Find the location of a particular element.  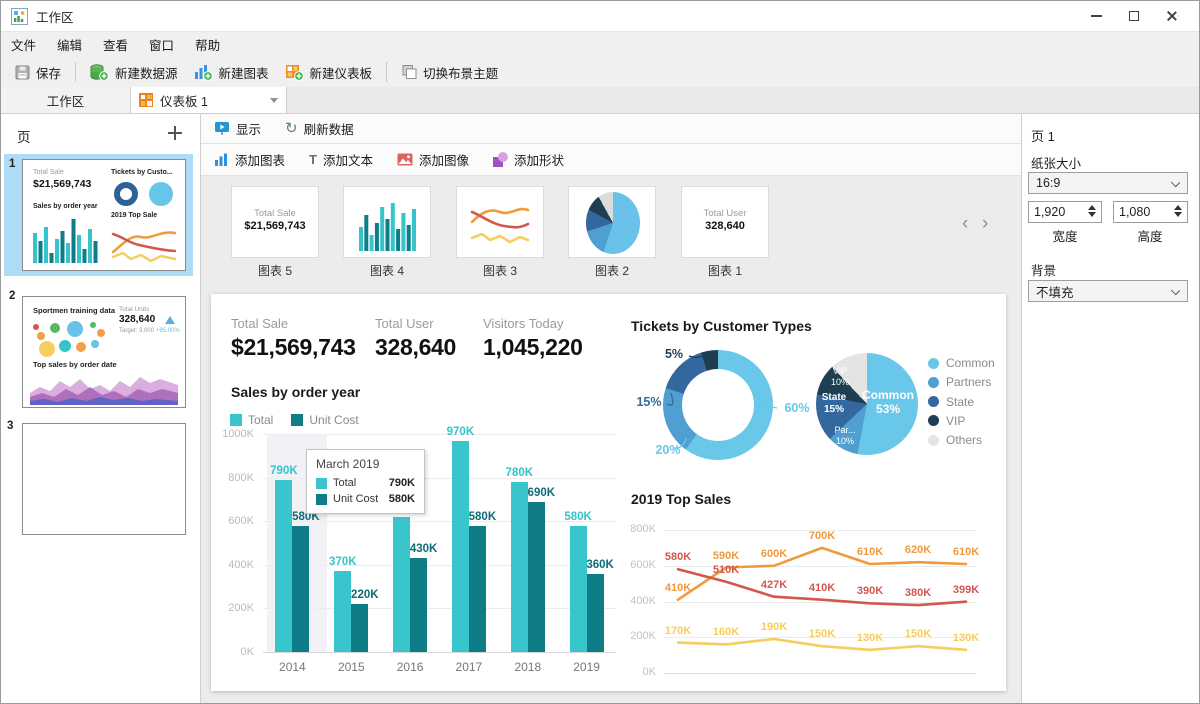

x-axis-tick: 2018 is located at coordinates (528, 667).